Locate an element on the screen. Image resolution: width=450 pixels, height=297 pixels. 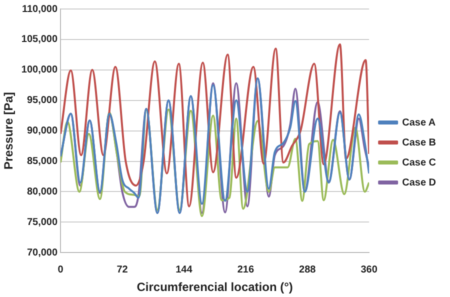
y-tick-label: 110,000 is located at coordinates (40, 9).